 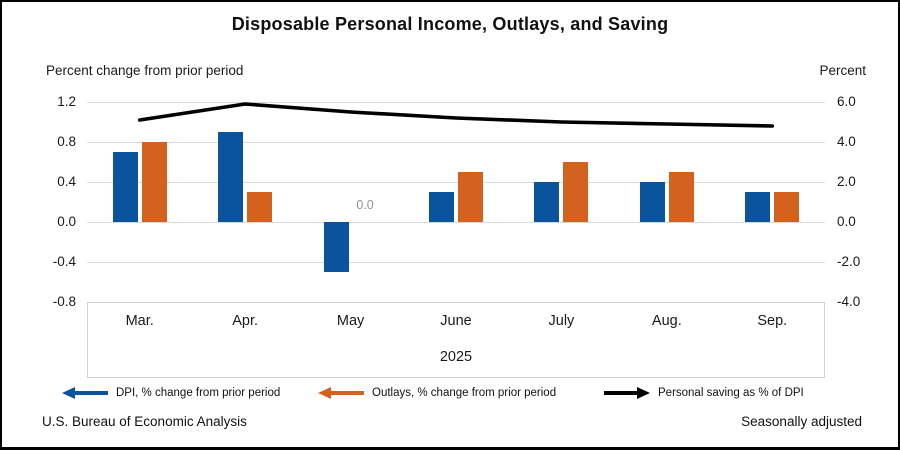 What do you see at coordinates (627, 393) in the screenshot?
I see `right-arrow-icon` at bounding box center [627, 393].